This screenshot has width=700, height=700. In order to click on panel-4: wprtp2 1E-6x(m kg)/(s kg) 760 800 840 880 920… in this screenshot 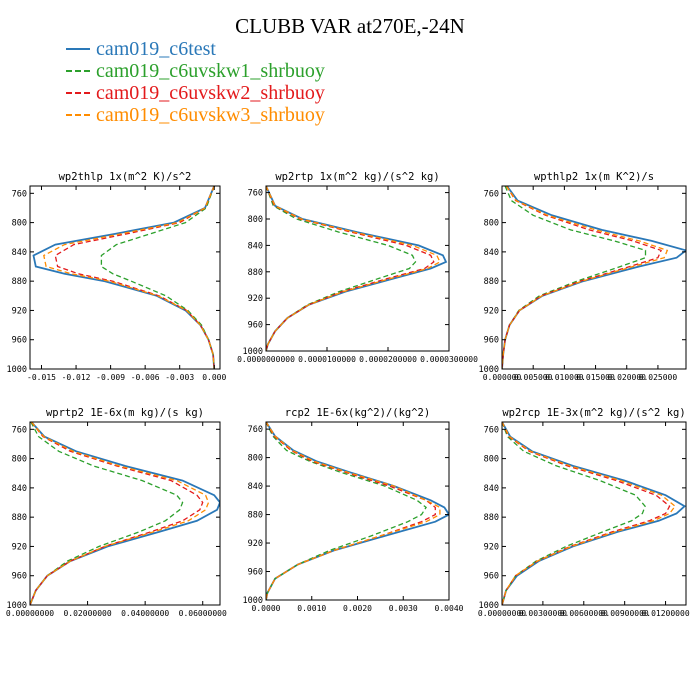, I will do `click(116, 512)`.